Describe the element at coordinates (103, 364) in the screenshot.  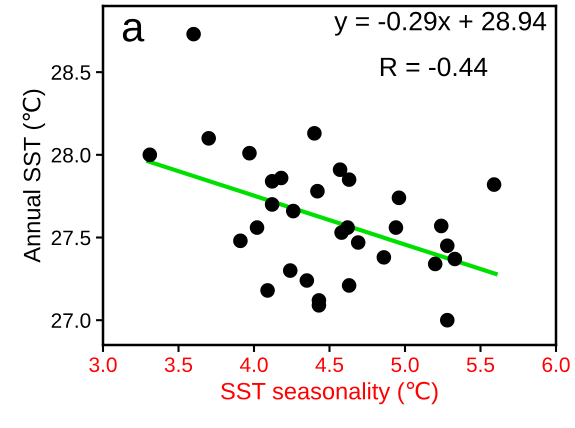
I see `x-tick-label: 3.0` at that location.